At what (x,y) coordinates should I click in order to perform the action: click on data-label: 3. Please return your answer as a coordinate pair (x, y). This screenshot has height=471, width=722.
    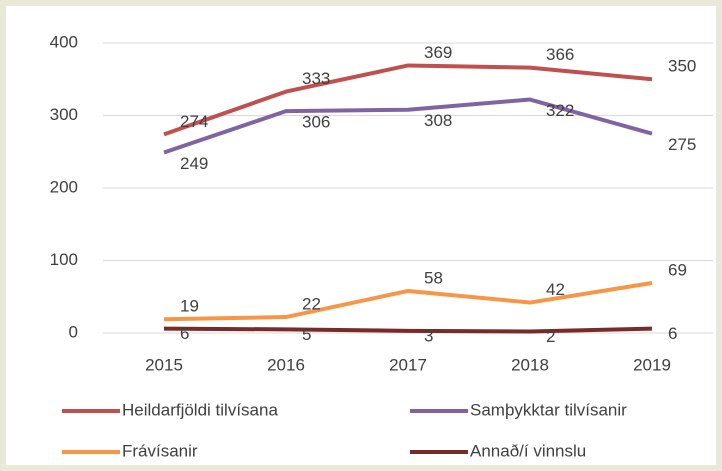
    Looking at the image, I should click on (428, 335).